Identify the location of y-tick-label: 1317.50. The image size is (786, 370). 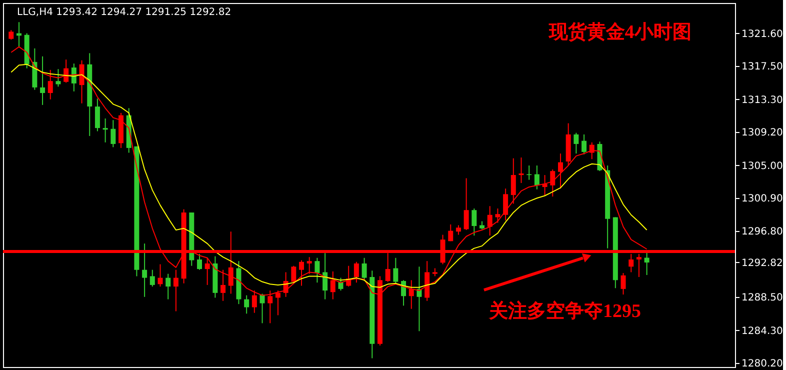
(762, 66).